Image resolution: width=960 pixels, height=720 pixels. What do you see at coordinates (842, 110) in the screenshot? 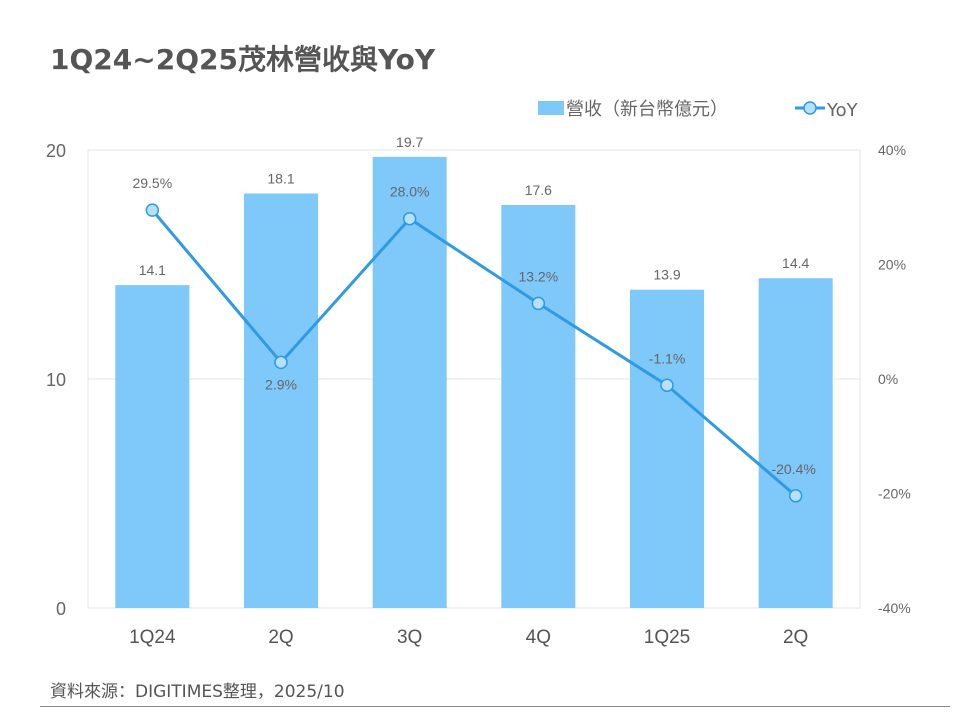
I see `legend-yoy-label: YoY` at bounding box center [842, 110].